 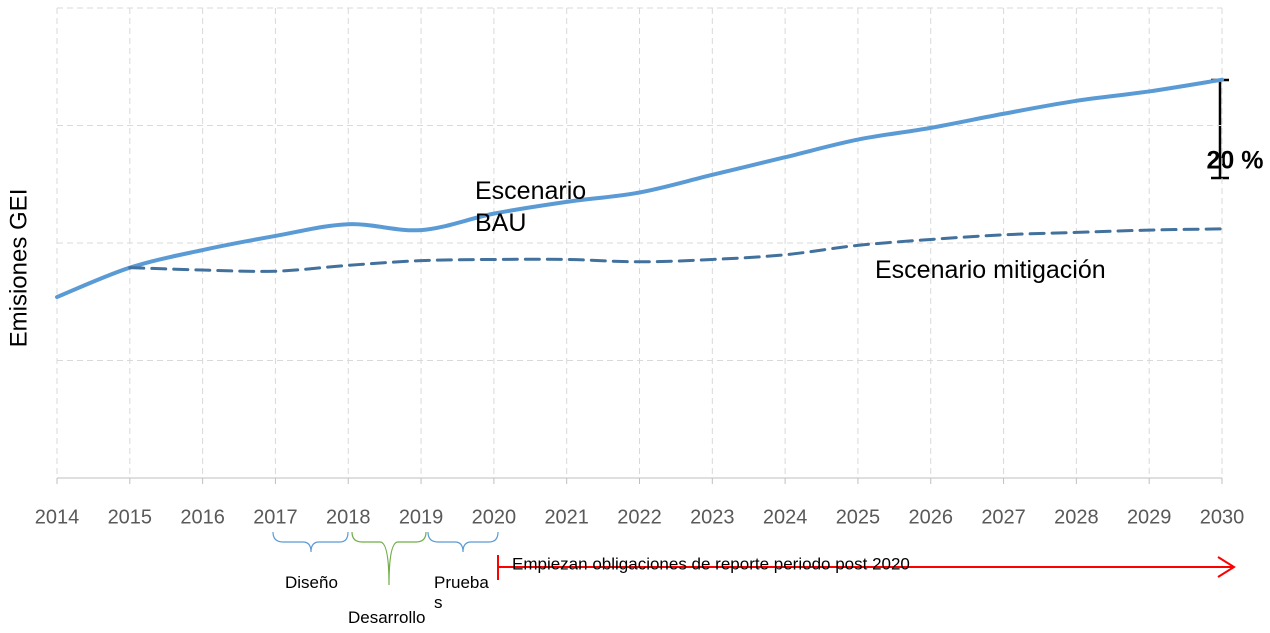 What do you see at coordinates (57, 517) in the screenshot?
I see `x-tick-label: 2014` at bounding box center [57, 517].